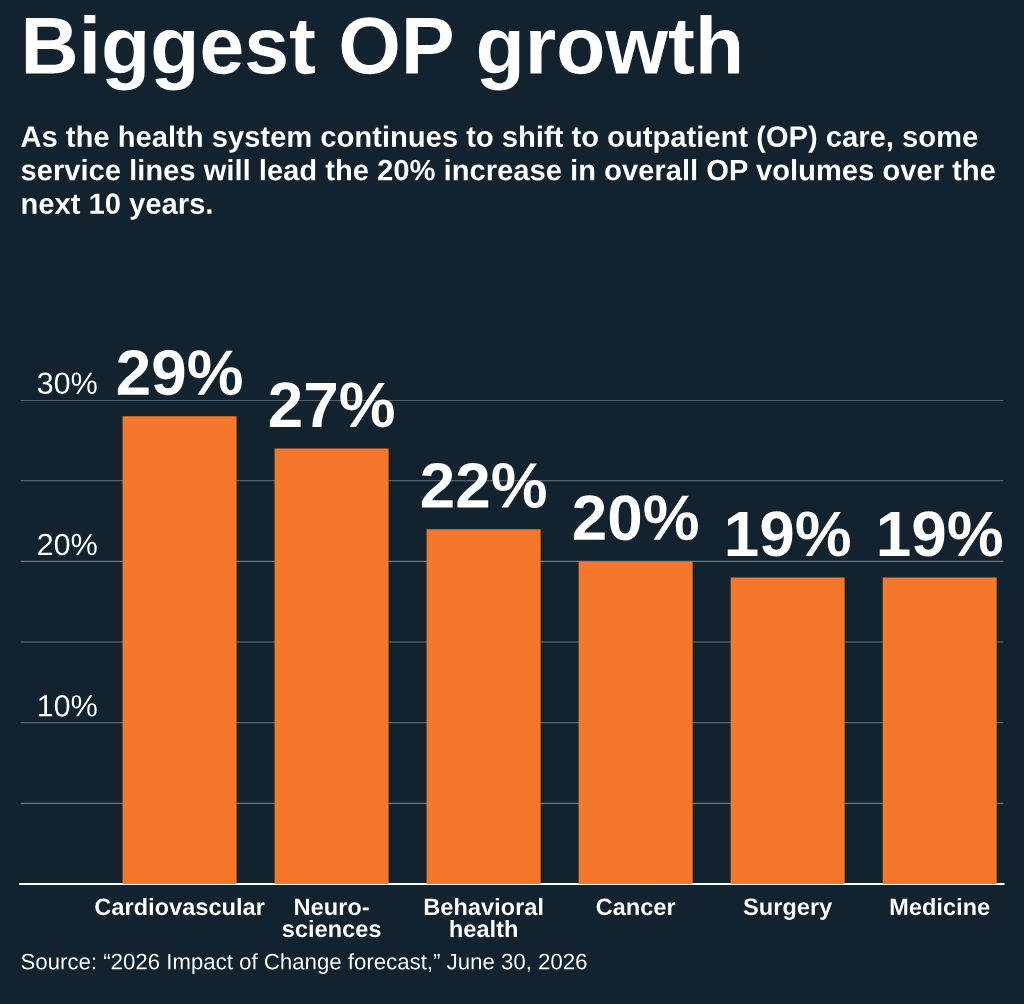  I want to click on y-tick-label: 10%, so click(67, 706).